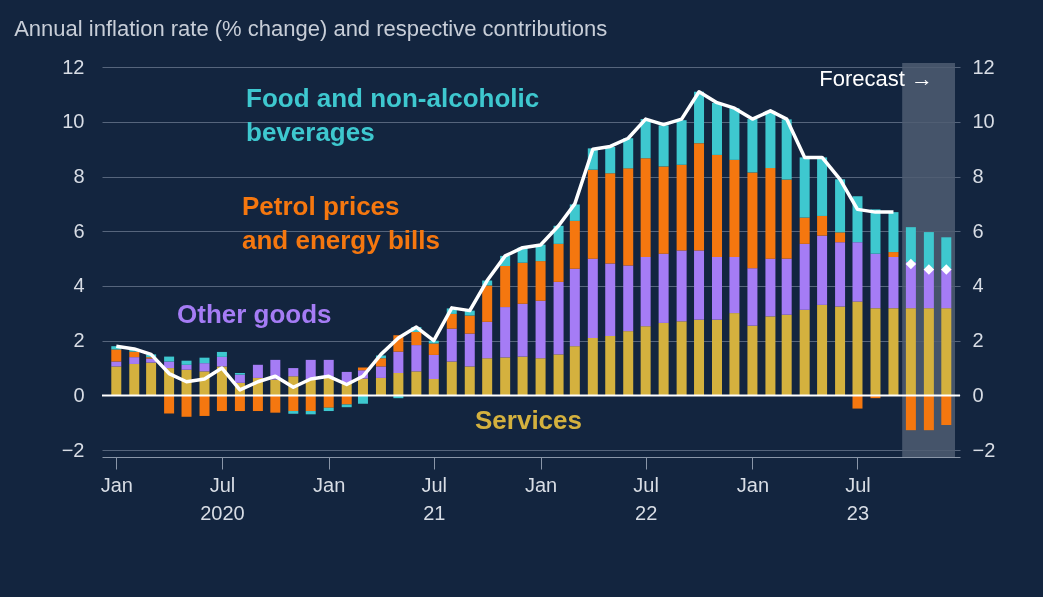  Describe the element at coordinates (222, 498) in the screenshot. I see `x-tick-label: Jul 2020` at that location.